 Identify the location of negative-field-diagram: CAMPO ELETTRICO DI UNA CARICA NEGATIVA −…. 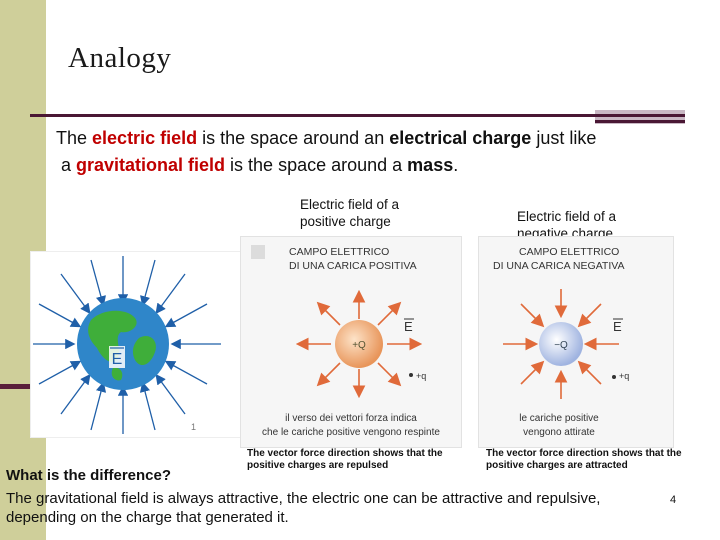
(561, 342).